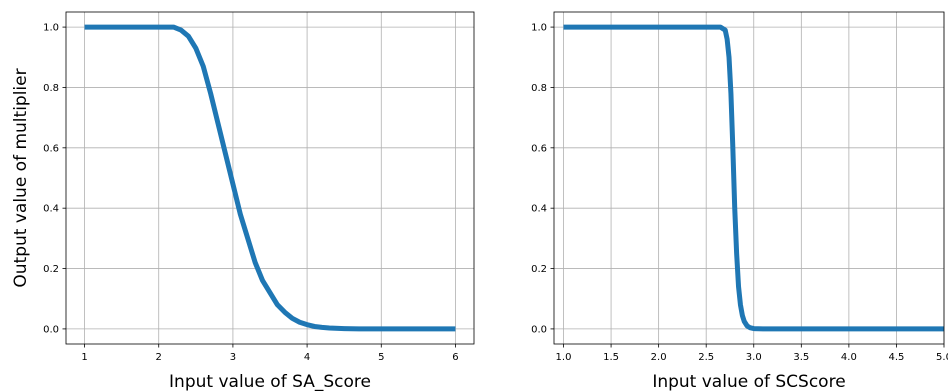 The width and height of the screenshot is (948, 392). I want to click on x-tick-label: 3.0, so click(754, 357).